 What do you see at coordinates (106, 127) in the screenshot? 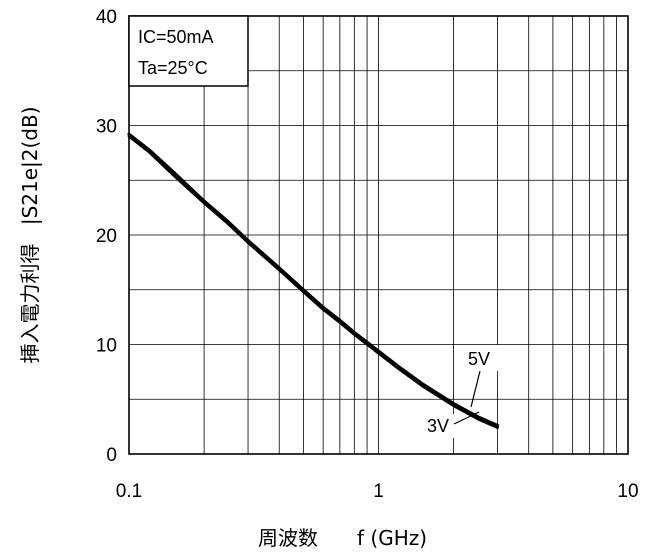
I see `y-tick-label: 30` at bounding box center [106, 127].